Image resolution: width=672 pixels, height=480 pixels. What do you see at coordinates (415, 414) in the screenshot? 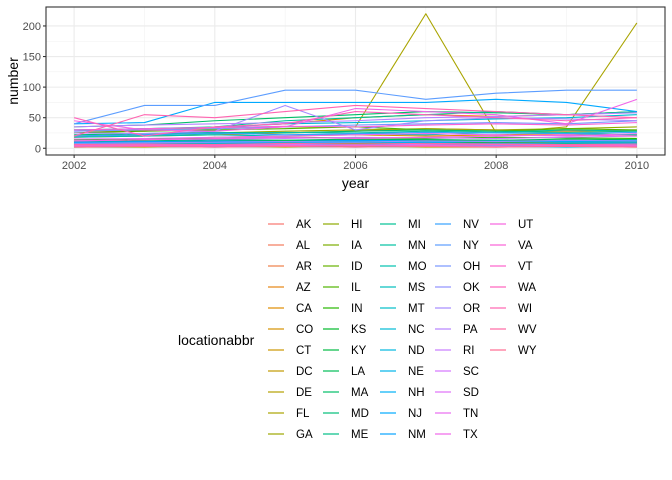
I see `legend-label-nj: NJ` at bounding box center [415, 414].